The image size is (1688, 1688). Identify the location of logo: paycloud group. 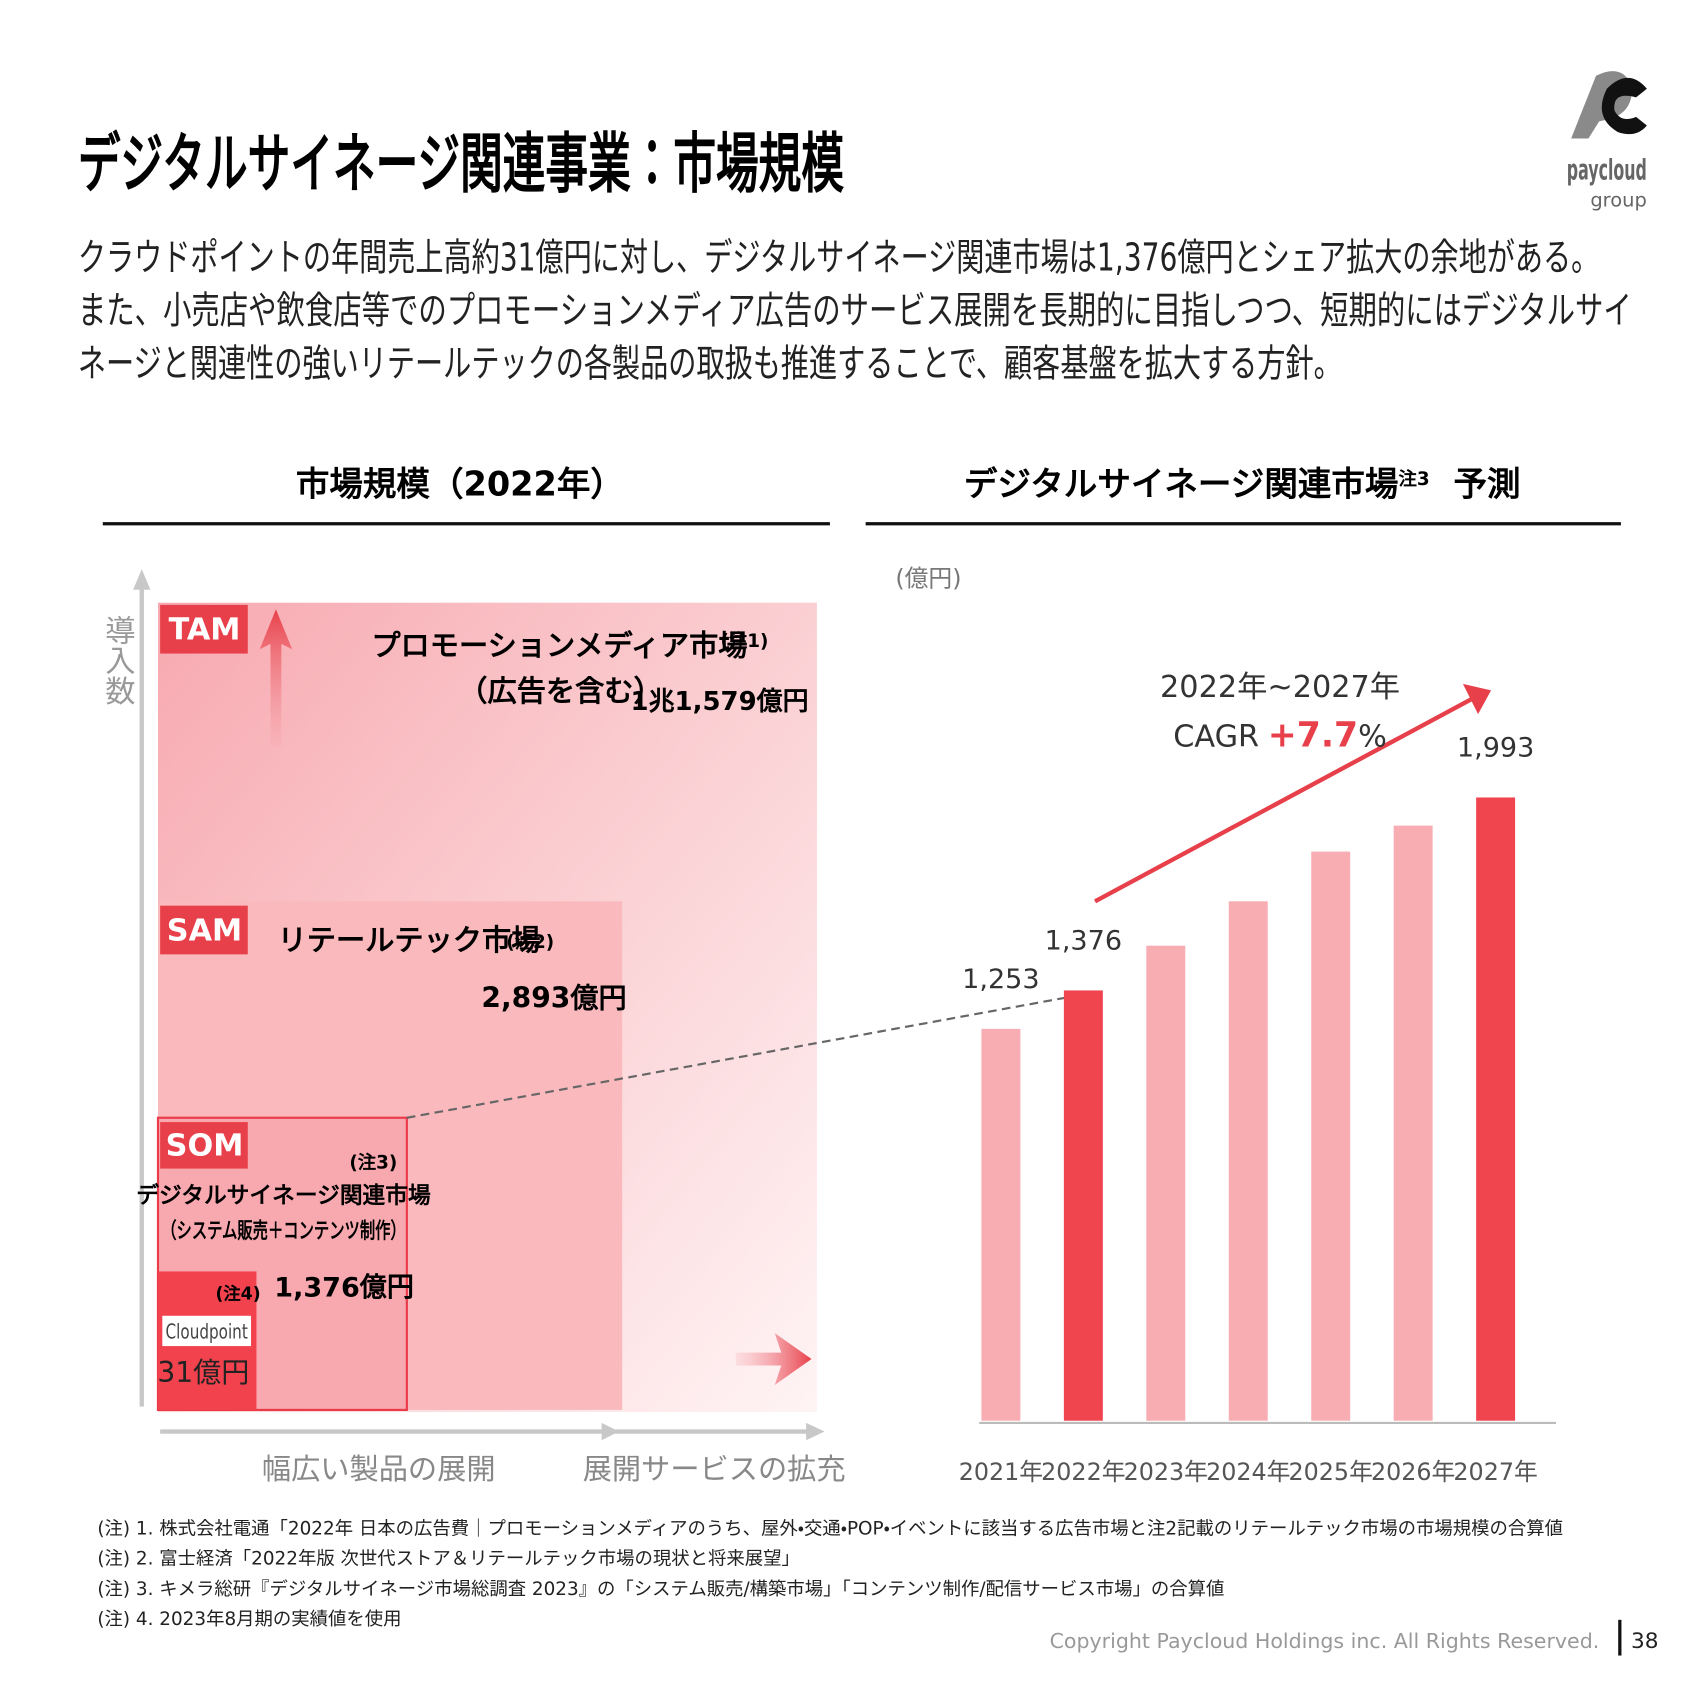
(1607, 141).